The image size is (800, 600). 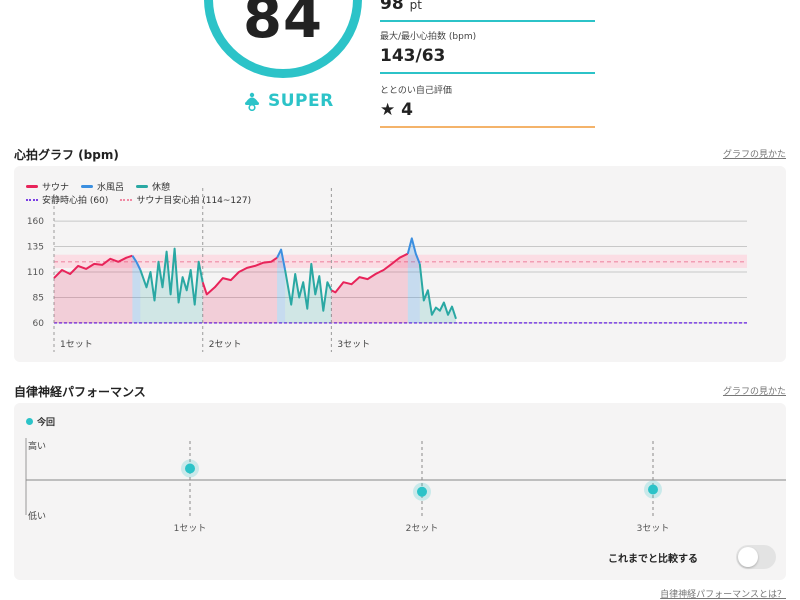 I want to click on legend-resting-hr: 安静時心拍 (60), so click(x=67, y=199).